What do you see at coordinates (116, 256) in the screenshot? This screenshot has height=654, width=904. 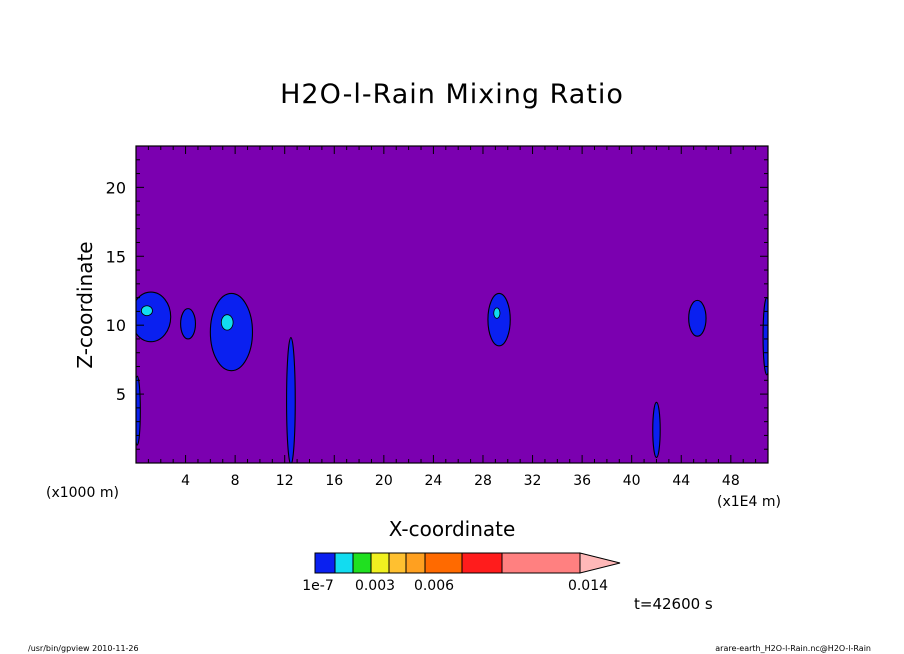 I see `y-tick-label: 15` at bounding box center [116, 256].